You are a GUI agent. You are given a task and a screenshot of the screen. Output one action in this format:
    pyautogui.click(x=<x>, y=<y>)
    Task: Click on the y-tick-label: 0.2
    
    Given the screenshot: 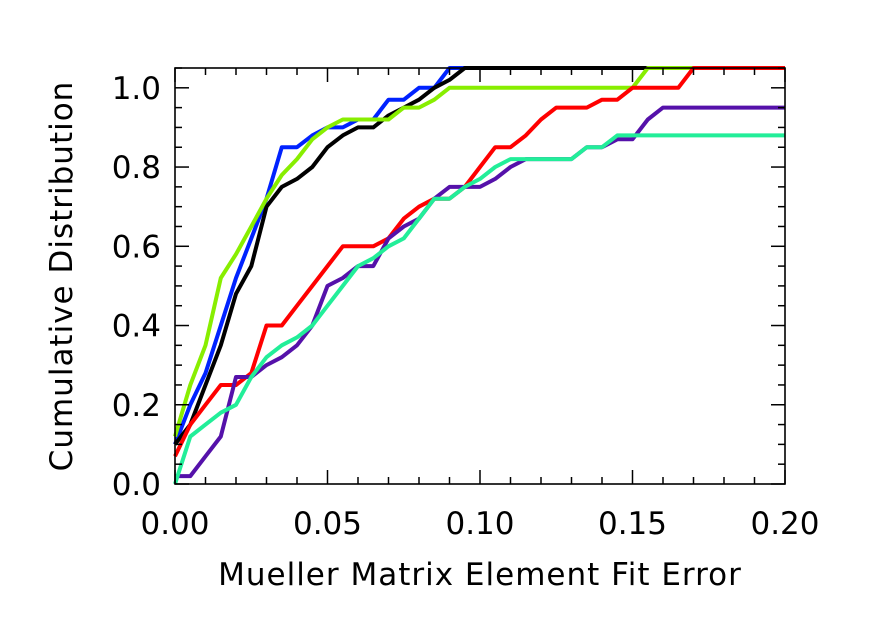 What is the action you would take?
    pyautogui.click(x=136, y=406)
    